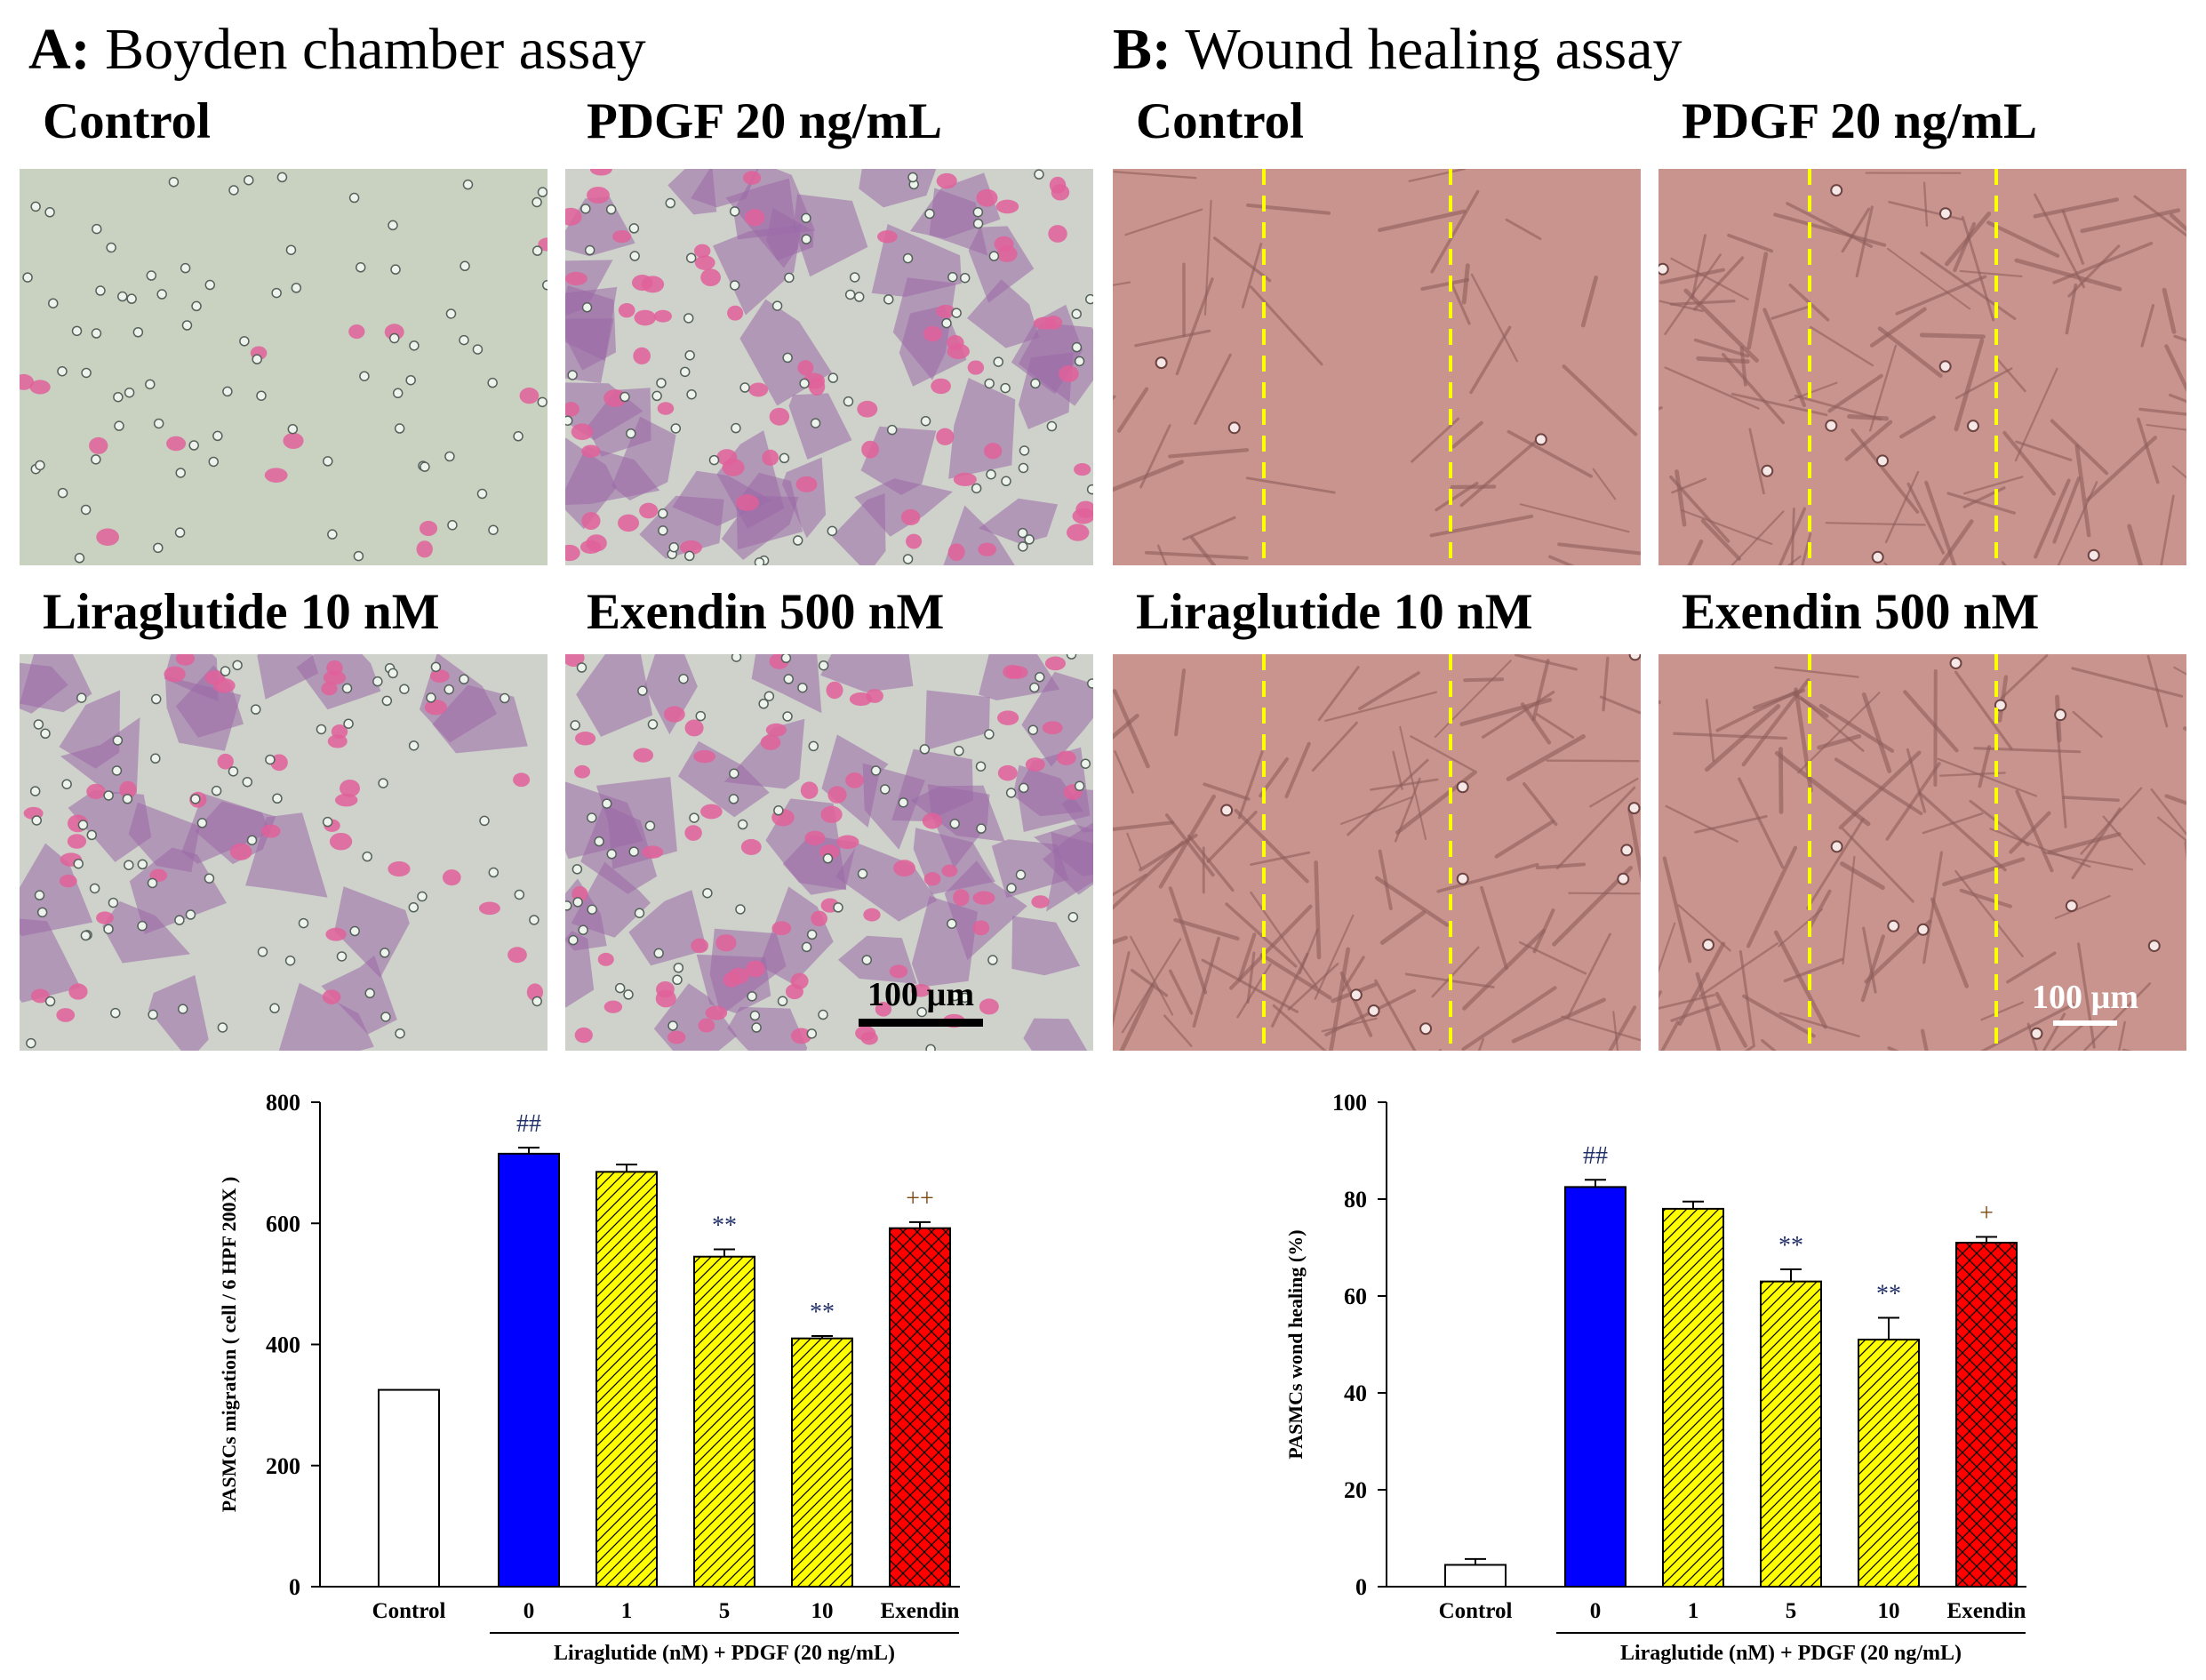  Describe the element at coordinates (725, 1611) in the screenshot. I see `x-tick-label: 5` at that location.